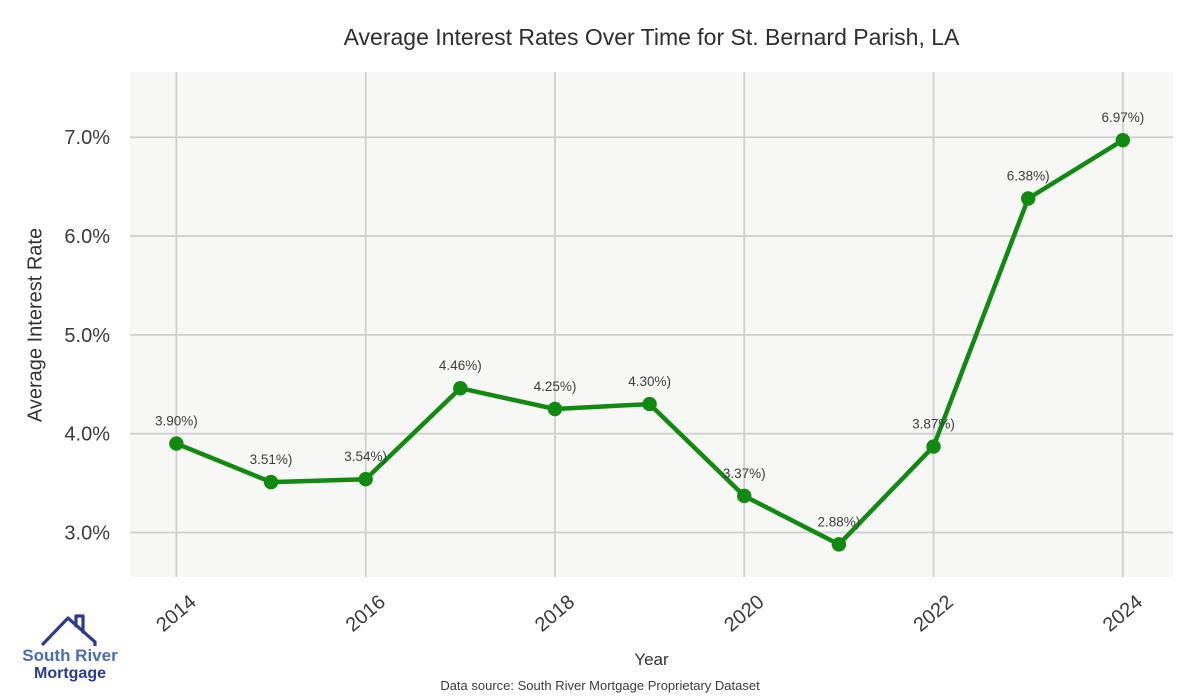 This screenshot has height=700, width=1200. I want to click on logo-text-south-river: South River, so click(70, 655).